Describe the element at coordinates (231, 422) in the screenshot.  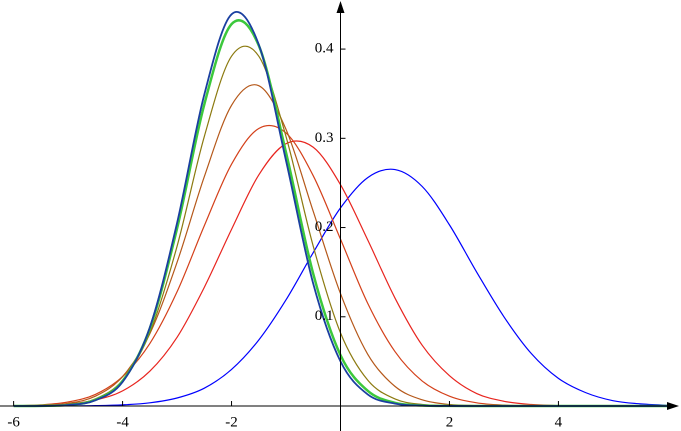
I see `x-tick-label: -2` at that location.